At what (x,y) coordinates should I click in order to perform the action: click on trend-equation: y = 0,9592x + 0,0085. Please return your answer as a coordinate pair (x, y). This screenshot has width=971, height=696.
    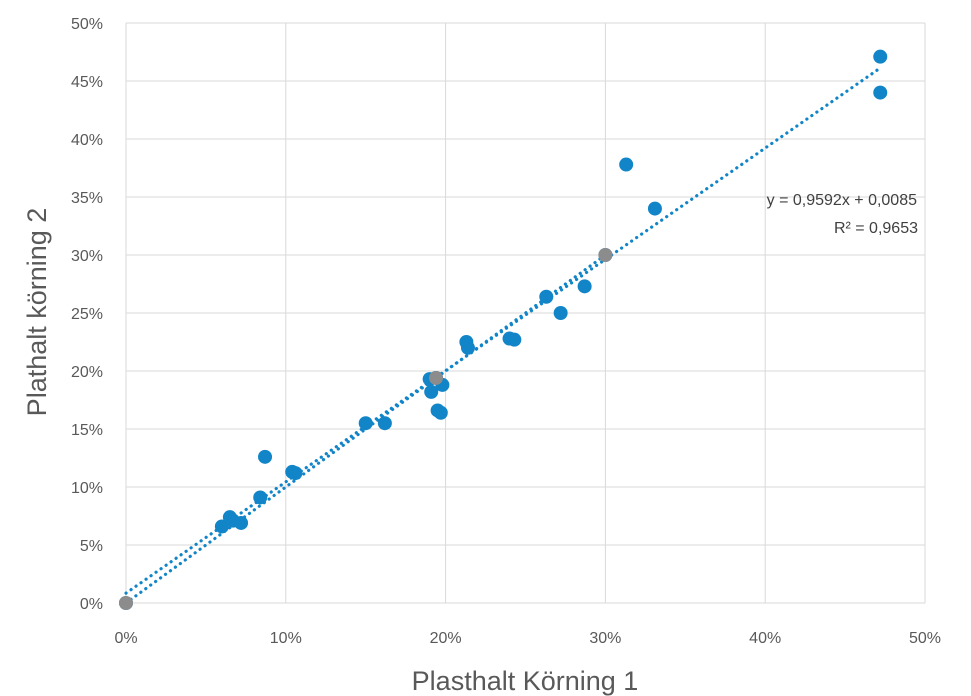
    Looking at the image, I should click on (842, 200).